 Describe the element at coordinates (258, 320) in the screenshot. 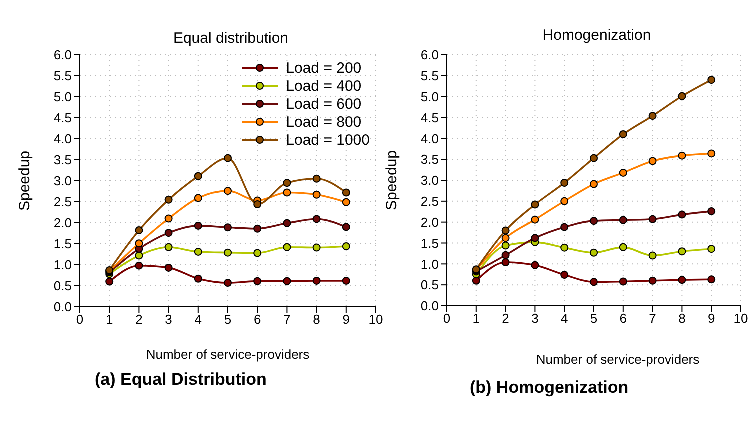

I see `x-tick-label: 6` at that location.